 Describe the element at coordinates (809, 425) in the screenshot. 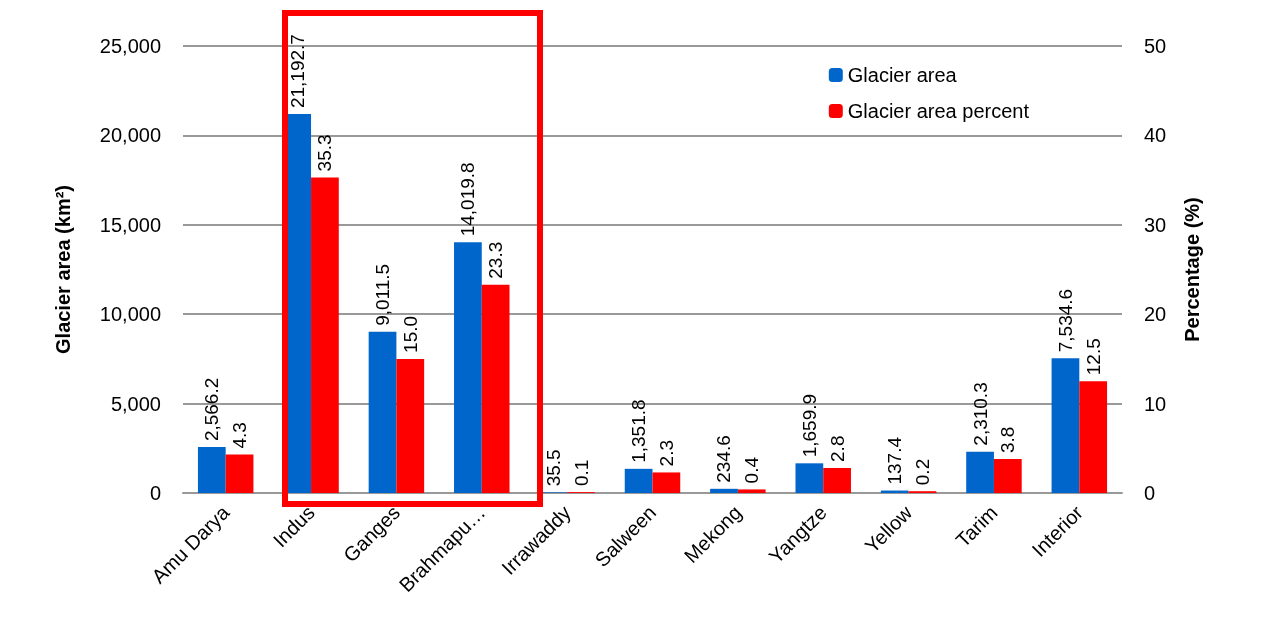

I see `data-label: 1,659.9` at that location.